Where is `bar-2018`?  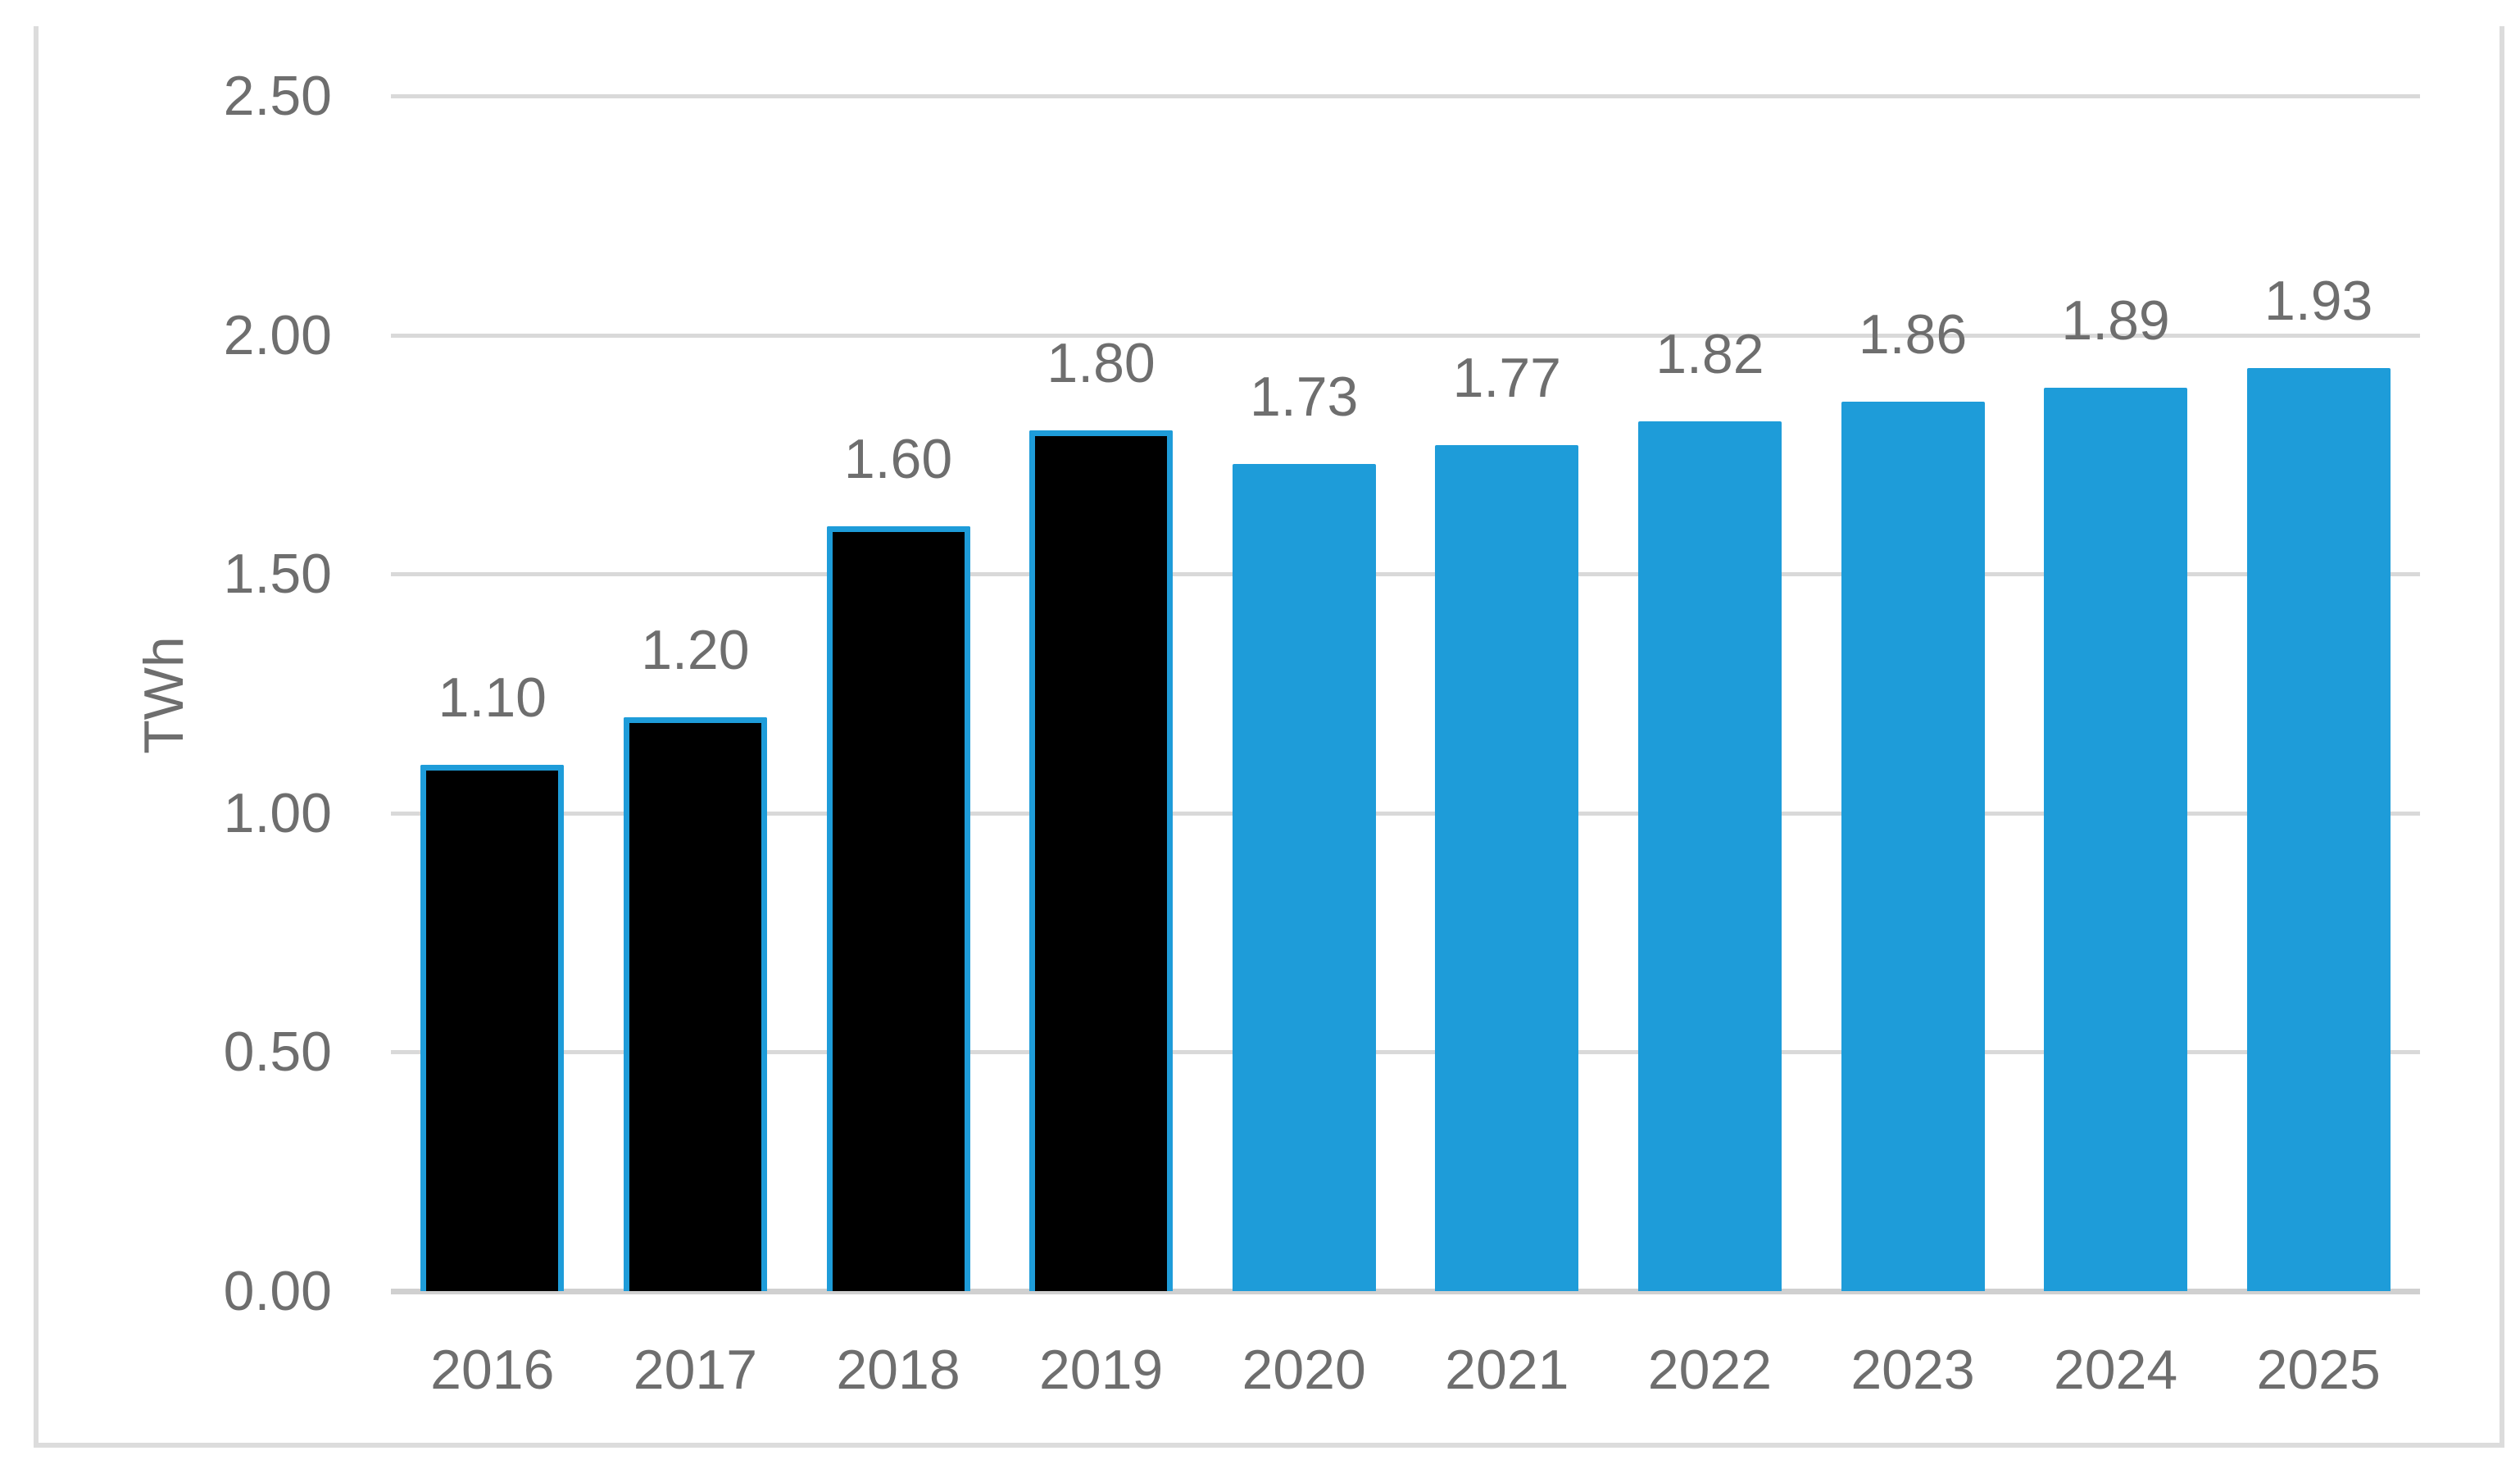
bar-2018 is located at coordinates (898, 908).